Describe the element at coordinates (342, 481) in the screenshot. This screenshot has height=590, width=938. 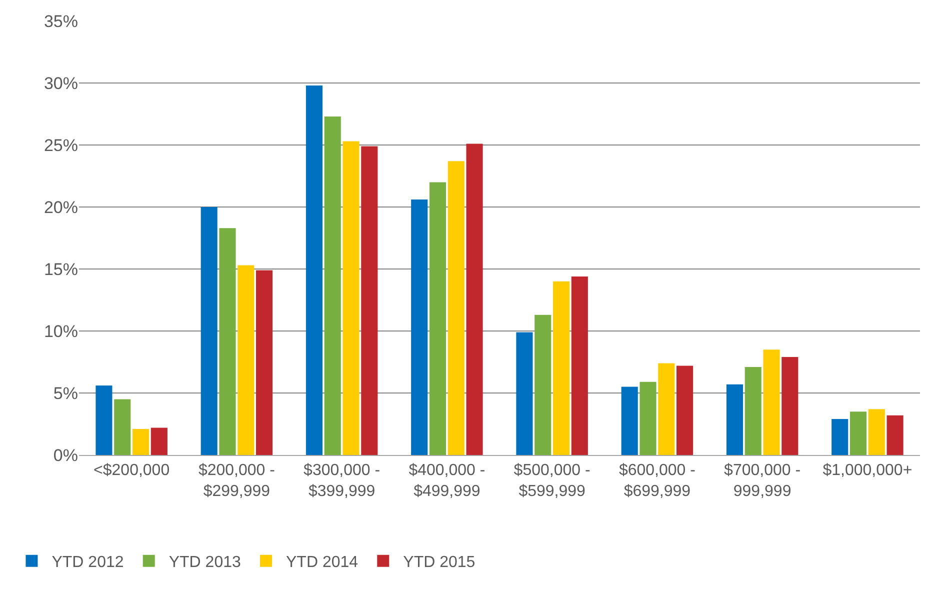
I see `x-tick-label: $300,000 - $399,999` at that location.